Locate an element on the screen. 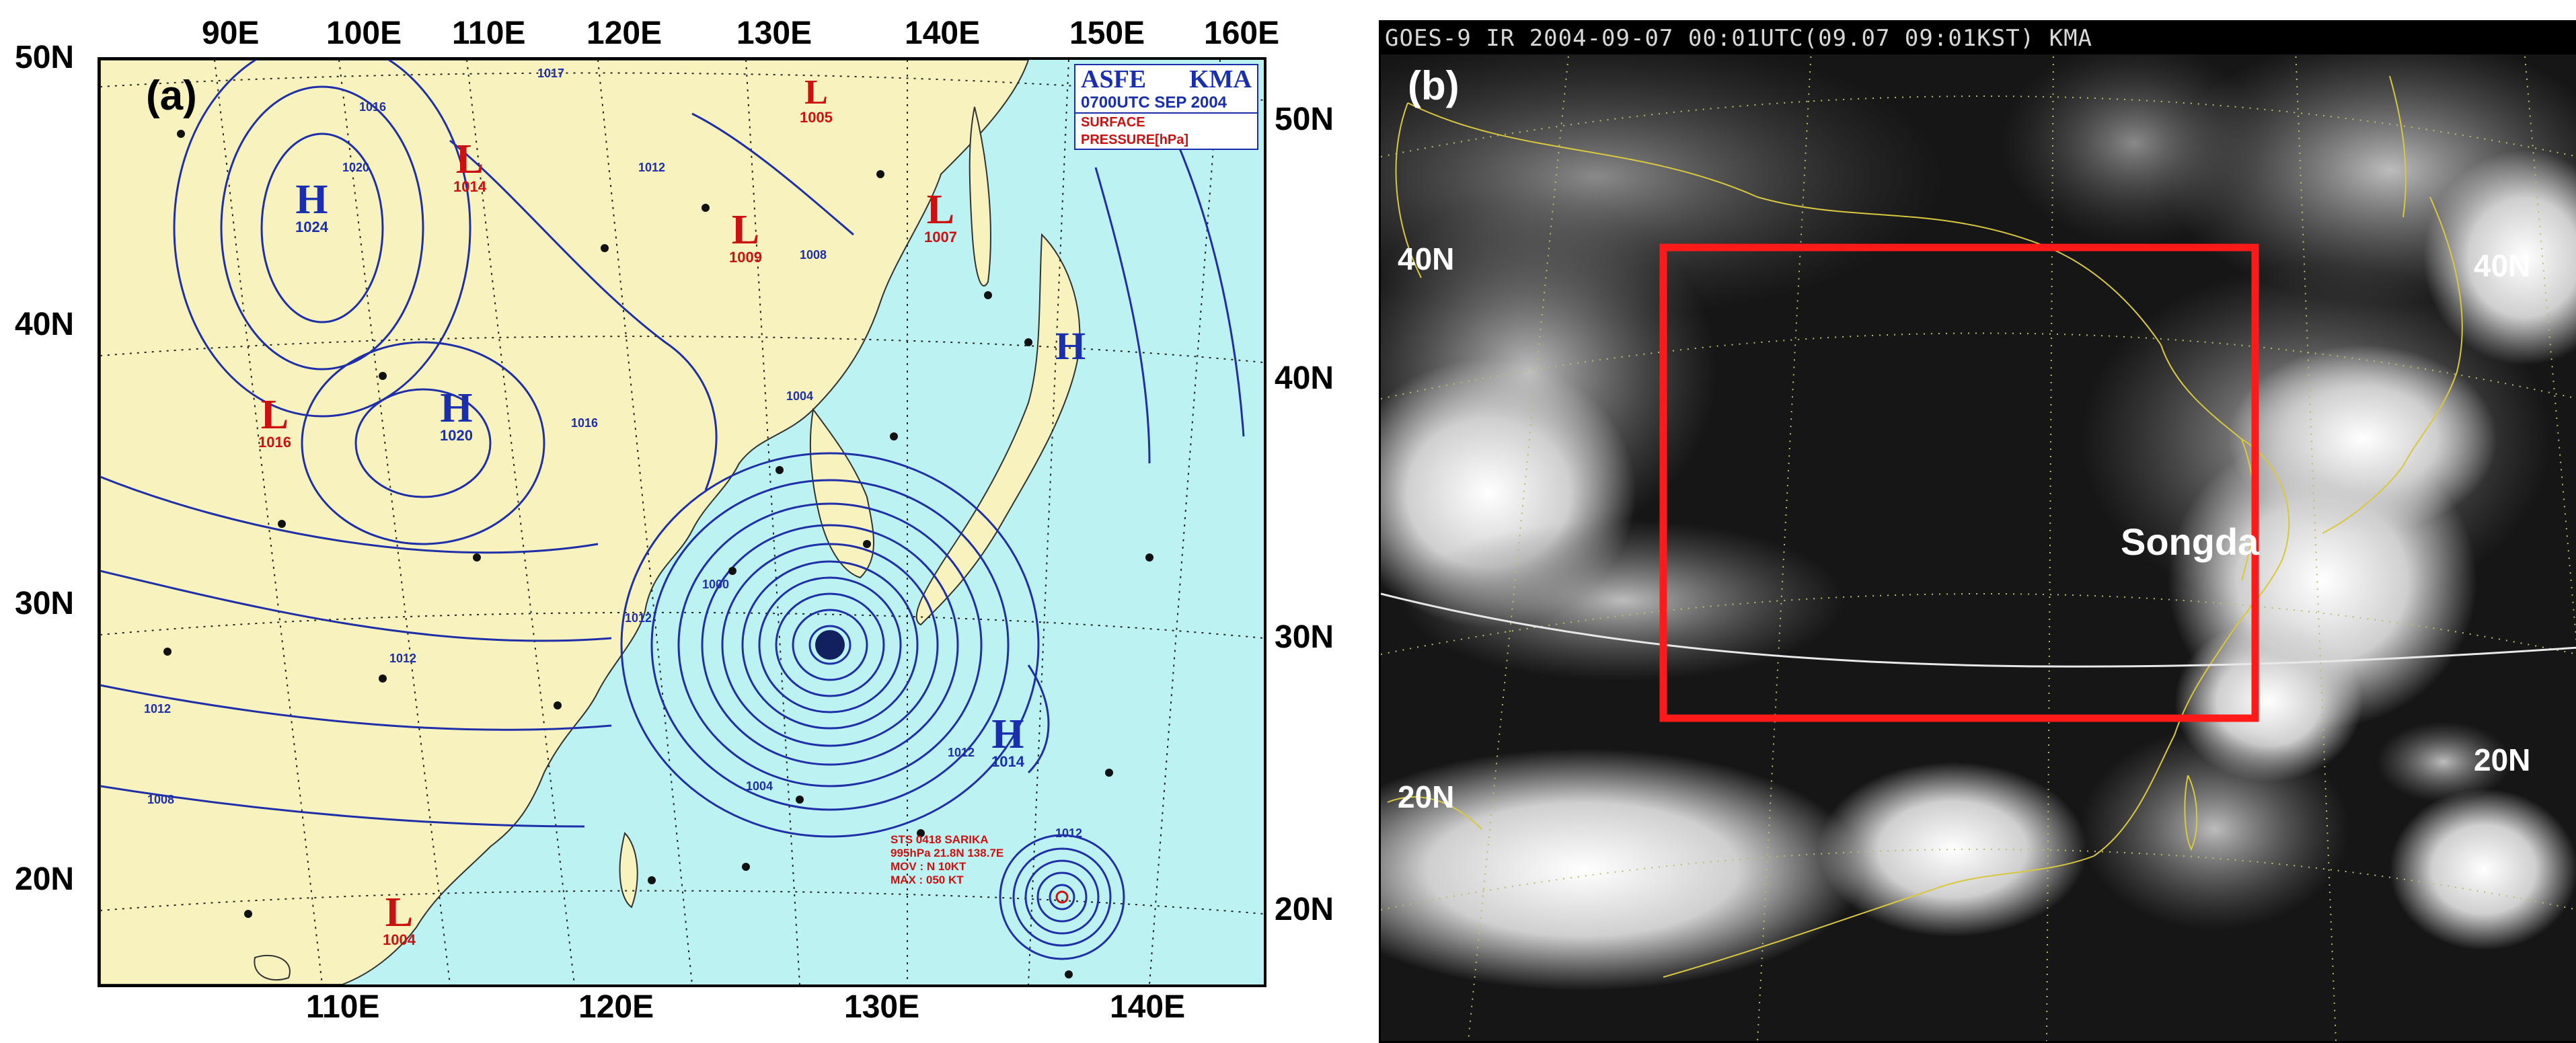 Image resolution: width=2576 pixels, height=1043 pixels. japan-islands is located at coordinates (998, 429).